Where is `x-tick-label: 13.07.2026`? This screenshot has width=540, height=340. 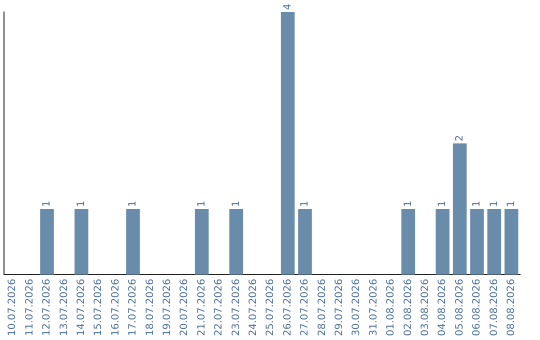 x-tick-label: 13.07.2026 is located at coordinates (64, 307).